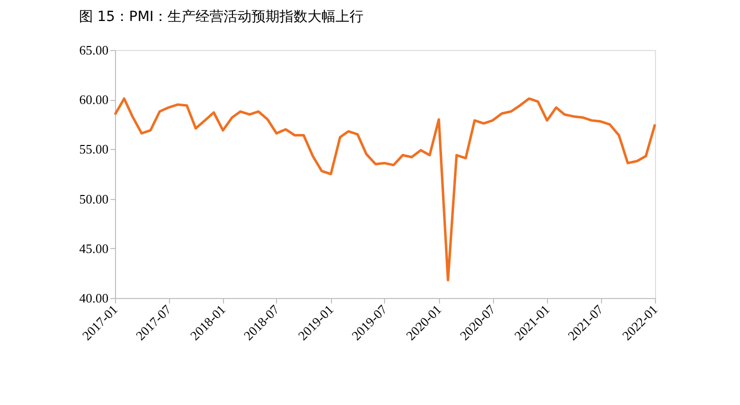 This screenshot has height=405, width=740. I want to click on chart-title: 图 15：PMI：生产经营活动预期指数大幅上行, so click(221, 17).